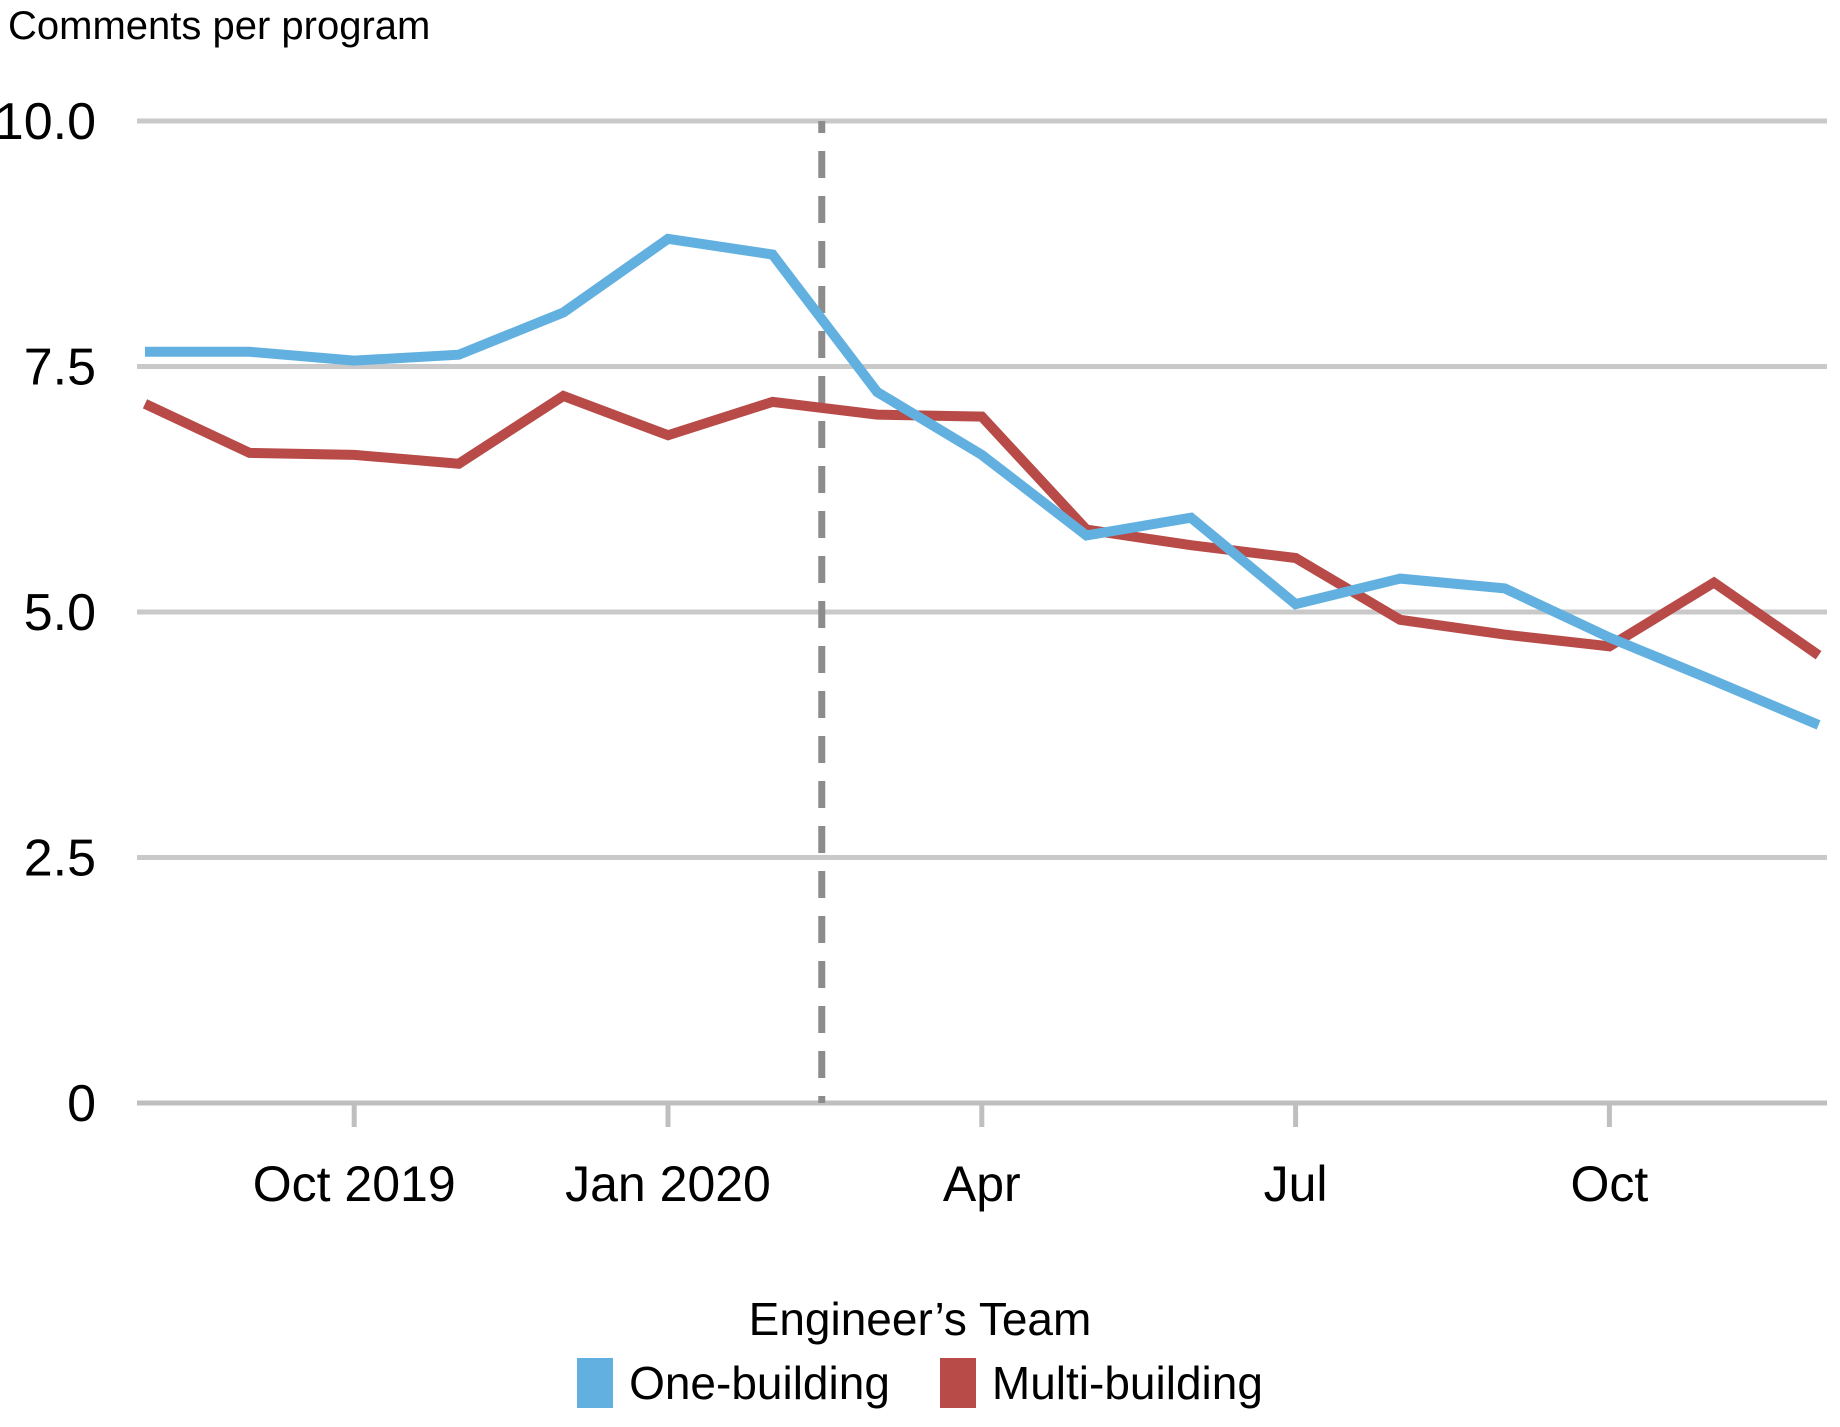  What do you see at coordinates (759, 1383) in the screenshot?
I see `legend-label-one-building: One-building` at bounding box center [759, 1383].